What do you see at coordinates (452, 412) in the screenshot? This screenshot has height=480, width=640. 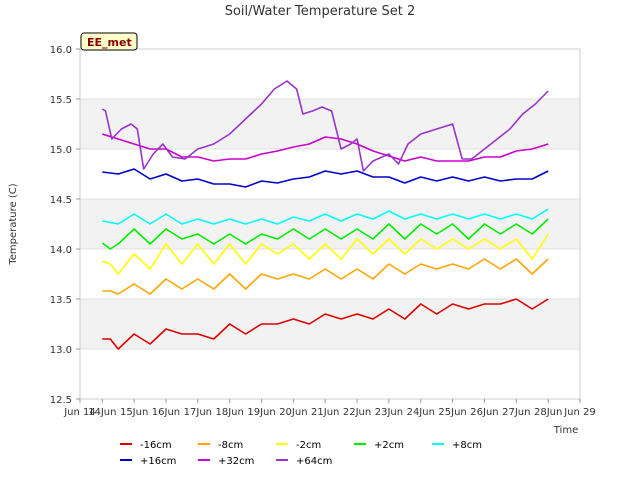 I see `x-tick-label: 25Jun` at bounding box center [452, 412].